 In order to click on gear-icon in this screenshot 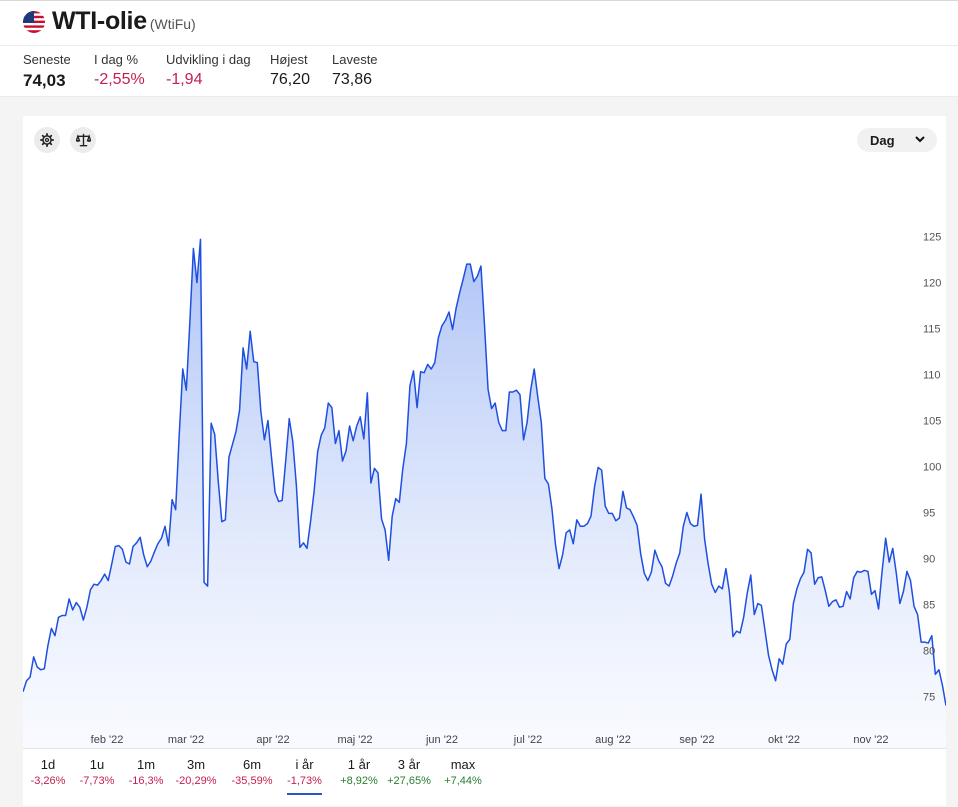, I will do `click(47, 140)`.